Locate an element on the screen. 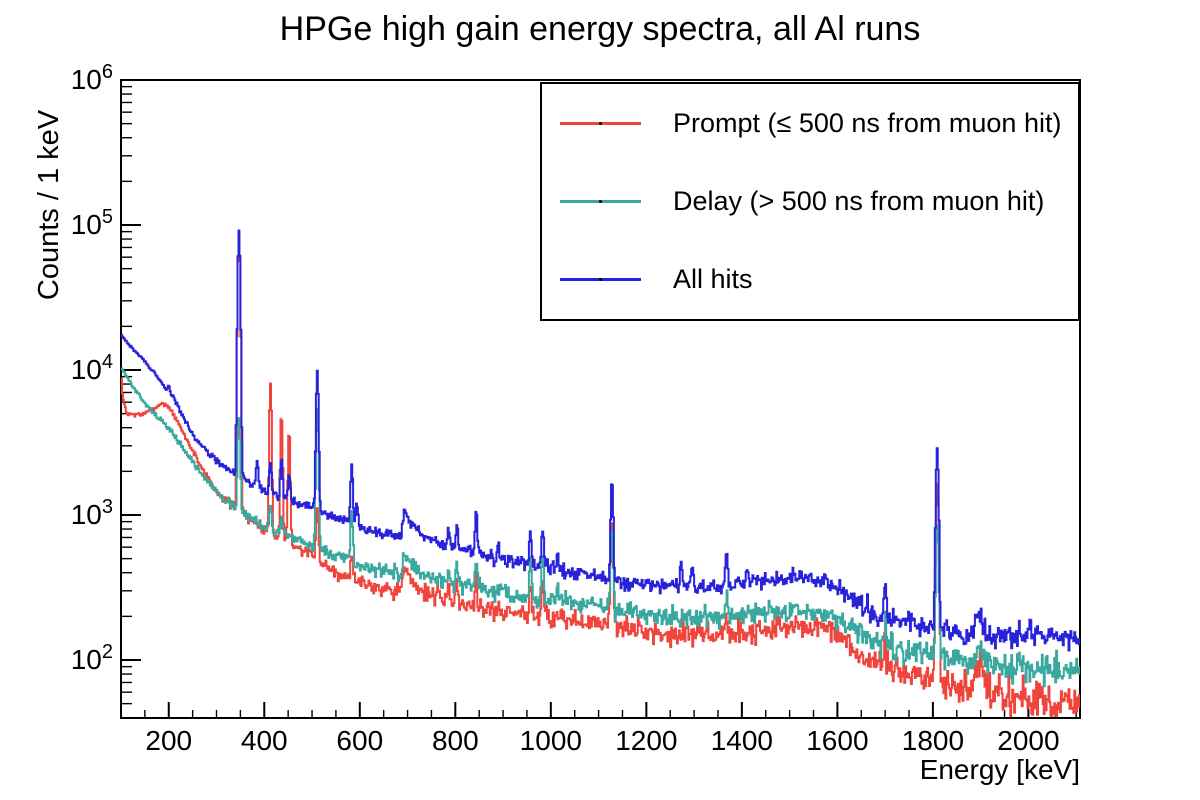  x-tick-label-1200: 1200 is located at coordinates (646, 740).